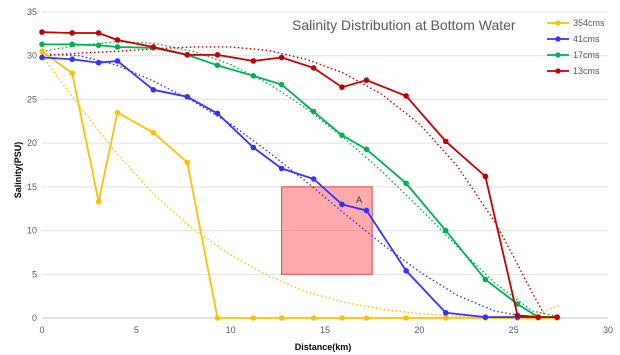 The width and height of the screenshot is (620, 355). What do you see at coordinates (32, 165) in the screenshot?
I see `y-axis-ticks: 0 5 10 15 20 25 30 35` at bounding box center [32, 165].